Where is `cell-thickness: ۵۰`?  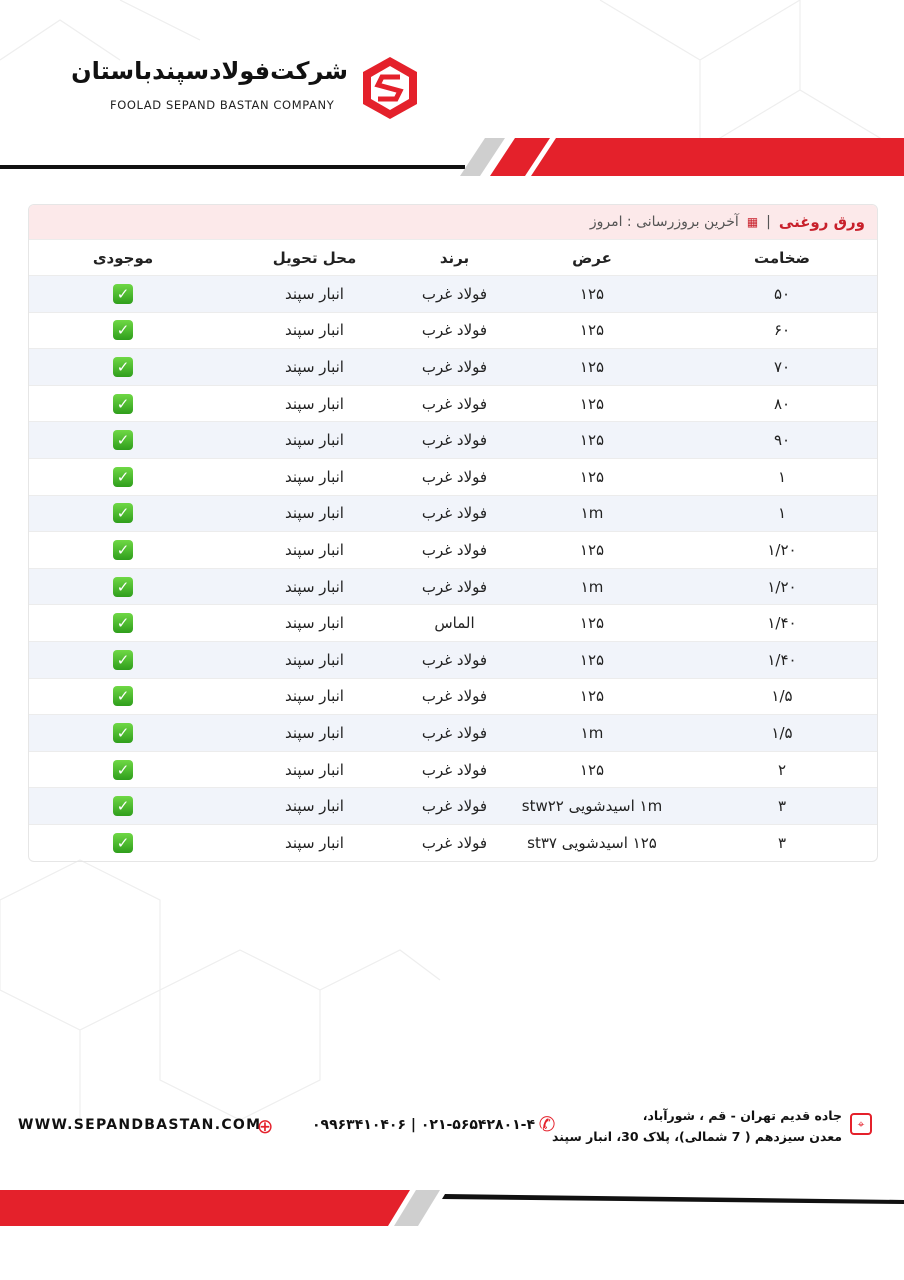
cell-thickness: ۵۰ is located at coordinates (782, 293).